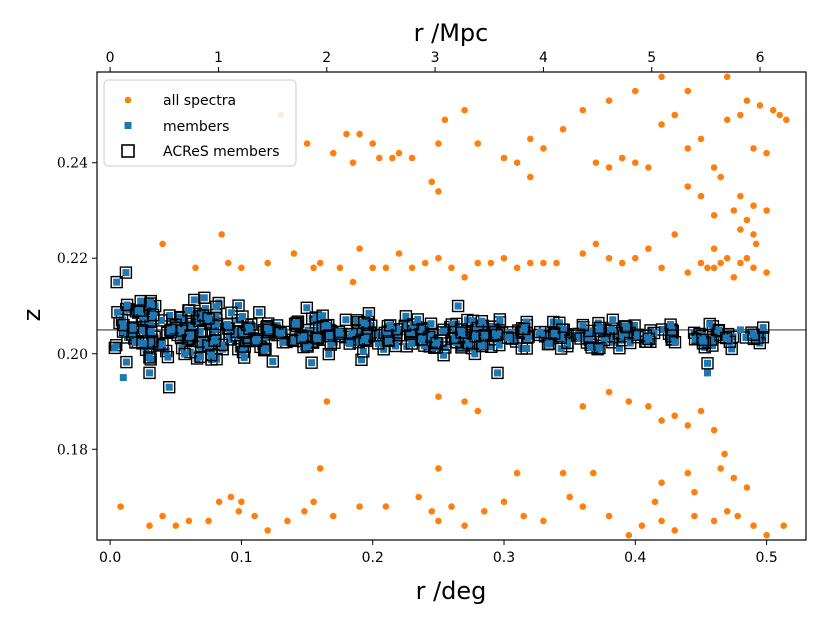 The width and height of the screenshot is (830, 623). Describe the element at coordinates (72, 355) in the screenshot. I see `y-tick-label: 0.20` at that location.